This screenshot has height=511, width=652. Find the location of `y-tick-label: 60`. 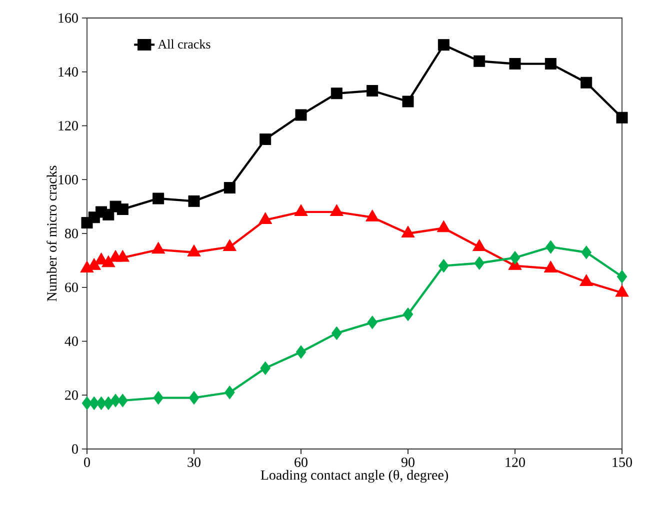

y-tick-label: 60 is located at coordinates (71, 287).